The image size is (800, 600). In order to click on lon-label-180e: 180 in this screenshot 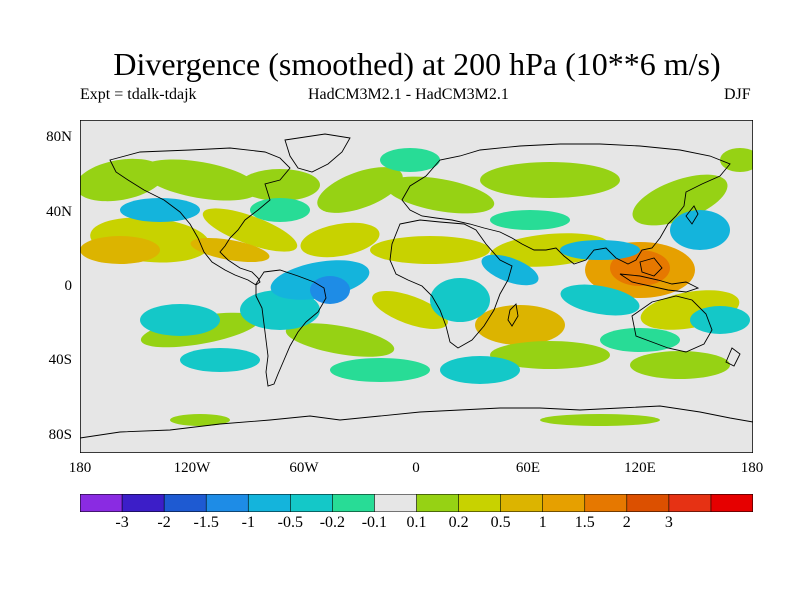, I will do `click(752, 468)`.